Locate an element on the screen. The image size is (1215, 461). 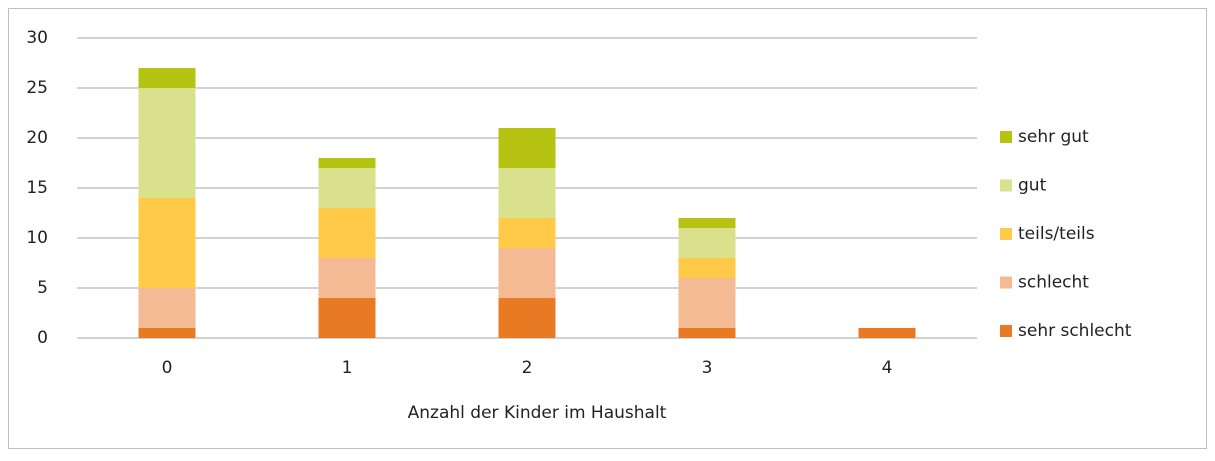
x-axis-title: Anzahl der Kinder im Haushalt is located at coordinates (537, 413).